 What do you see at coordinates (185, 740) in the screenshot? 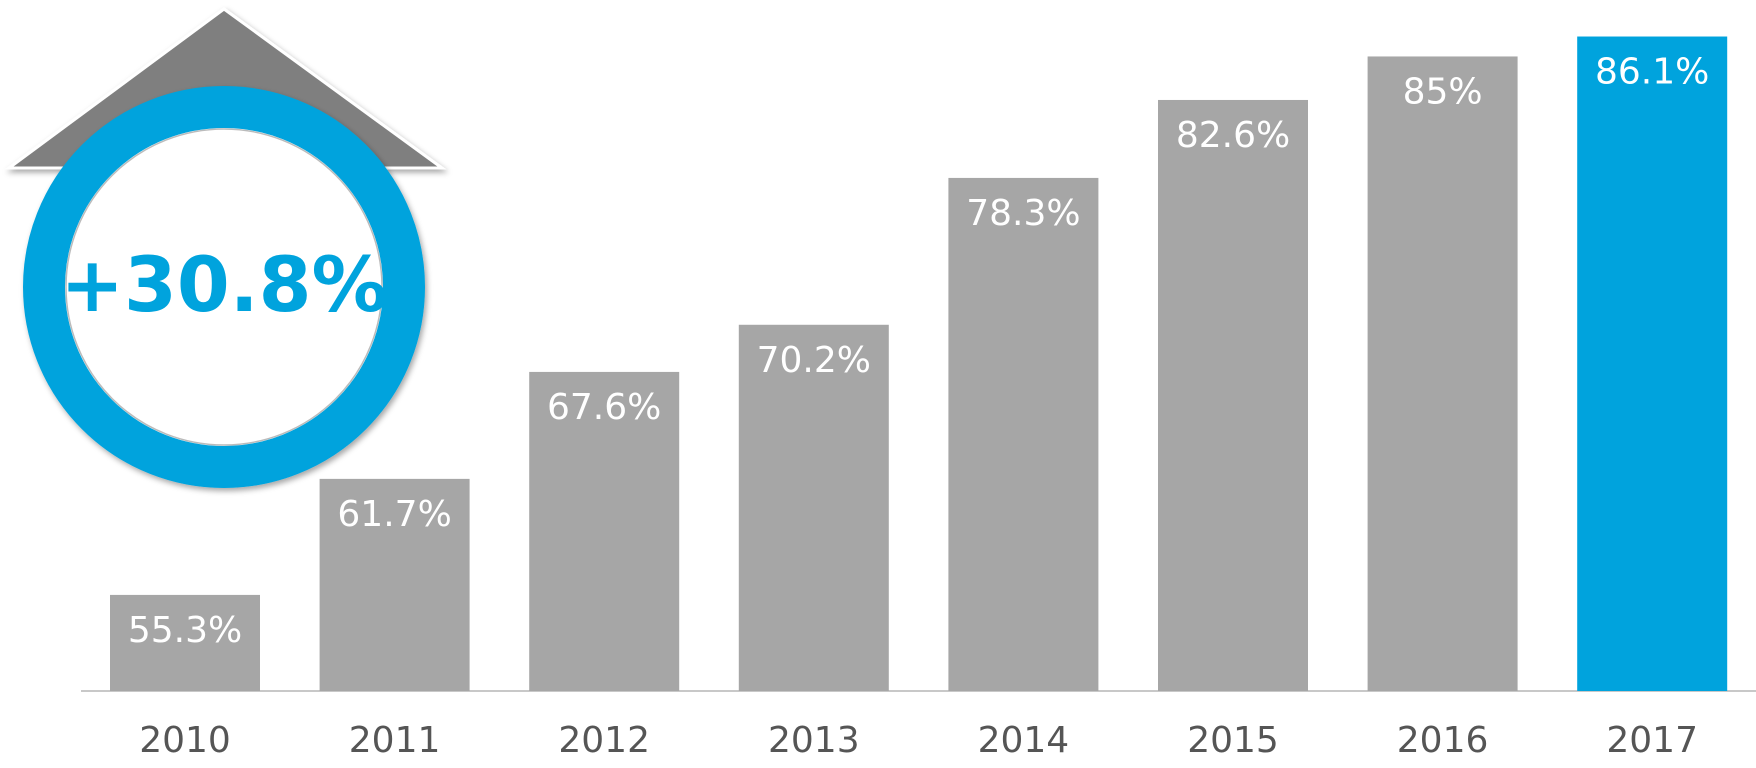
I see `x-tick-label: 2010` at bounding box center [185, 740].